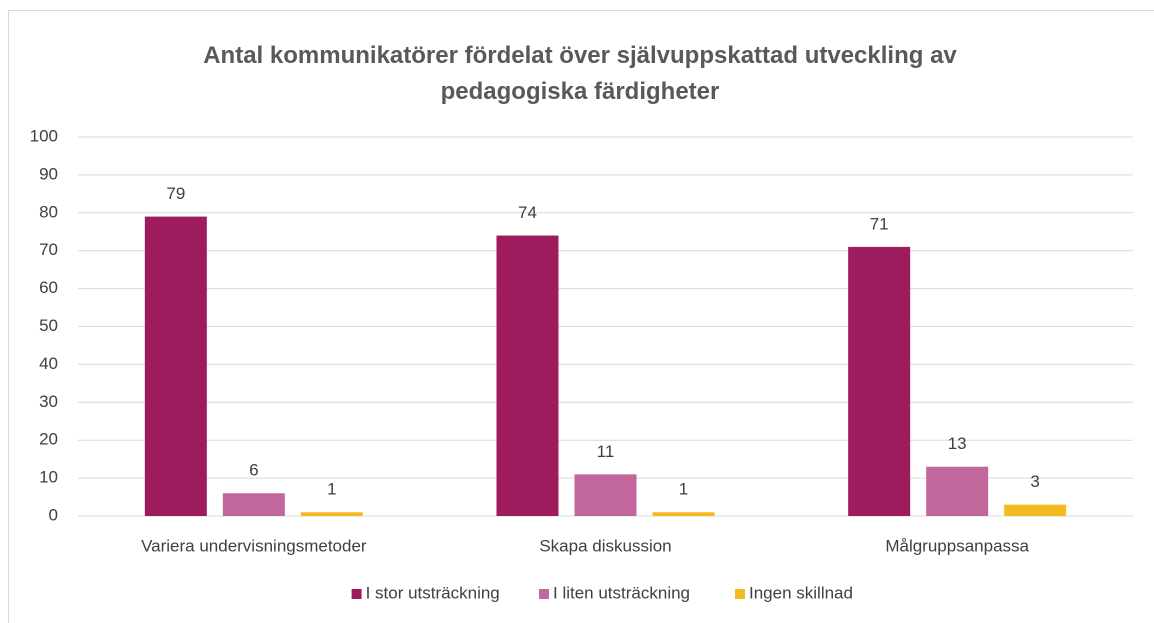 The image size is (1154, 623). What do you see at coordinates (621, 592) in the screenshot?
I see `legend-label: I liten utsträckning` at bounding box center [621, 592].